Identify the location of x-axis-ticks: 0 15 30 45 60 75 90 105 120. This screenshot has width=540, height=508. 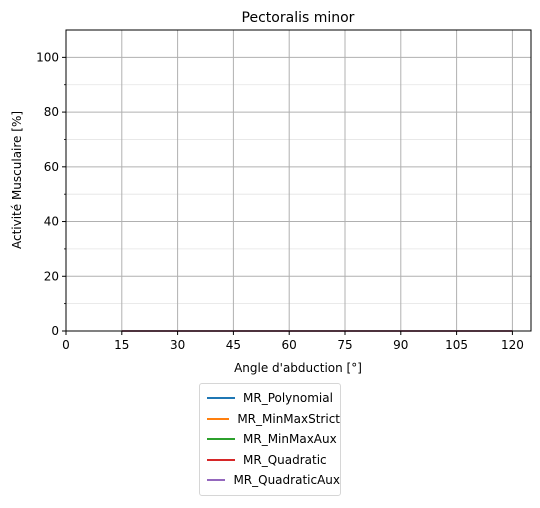
(293, 341).